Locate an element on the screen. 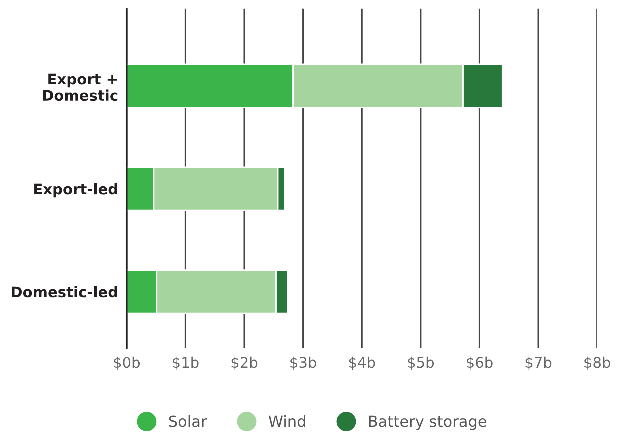 The width and height of the screenshot is (619, 444). x-tick-label: $7b is located at coordinates (539, 363).